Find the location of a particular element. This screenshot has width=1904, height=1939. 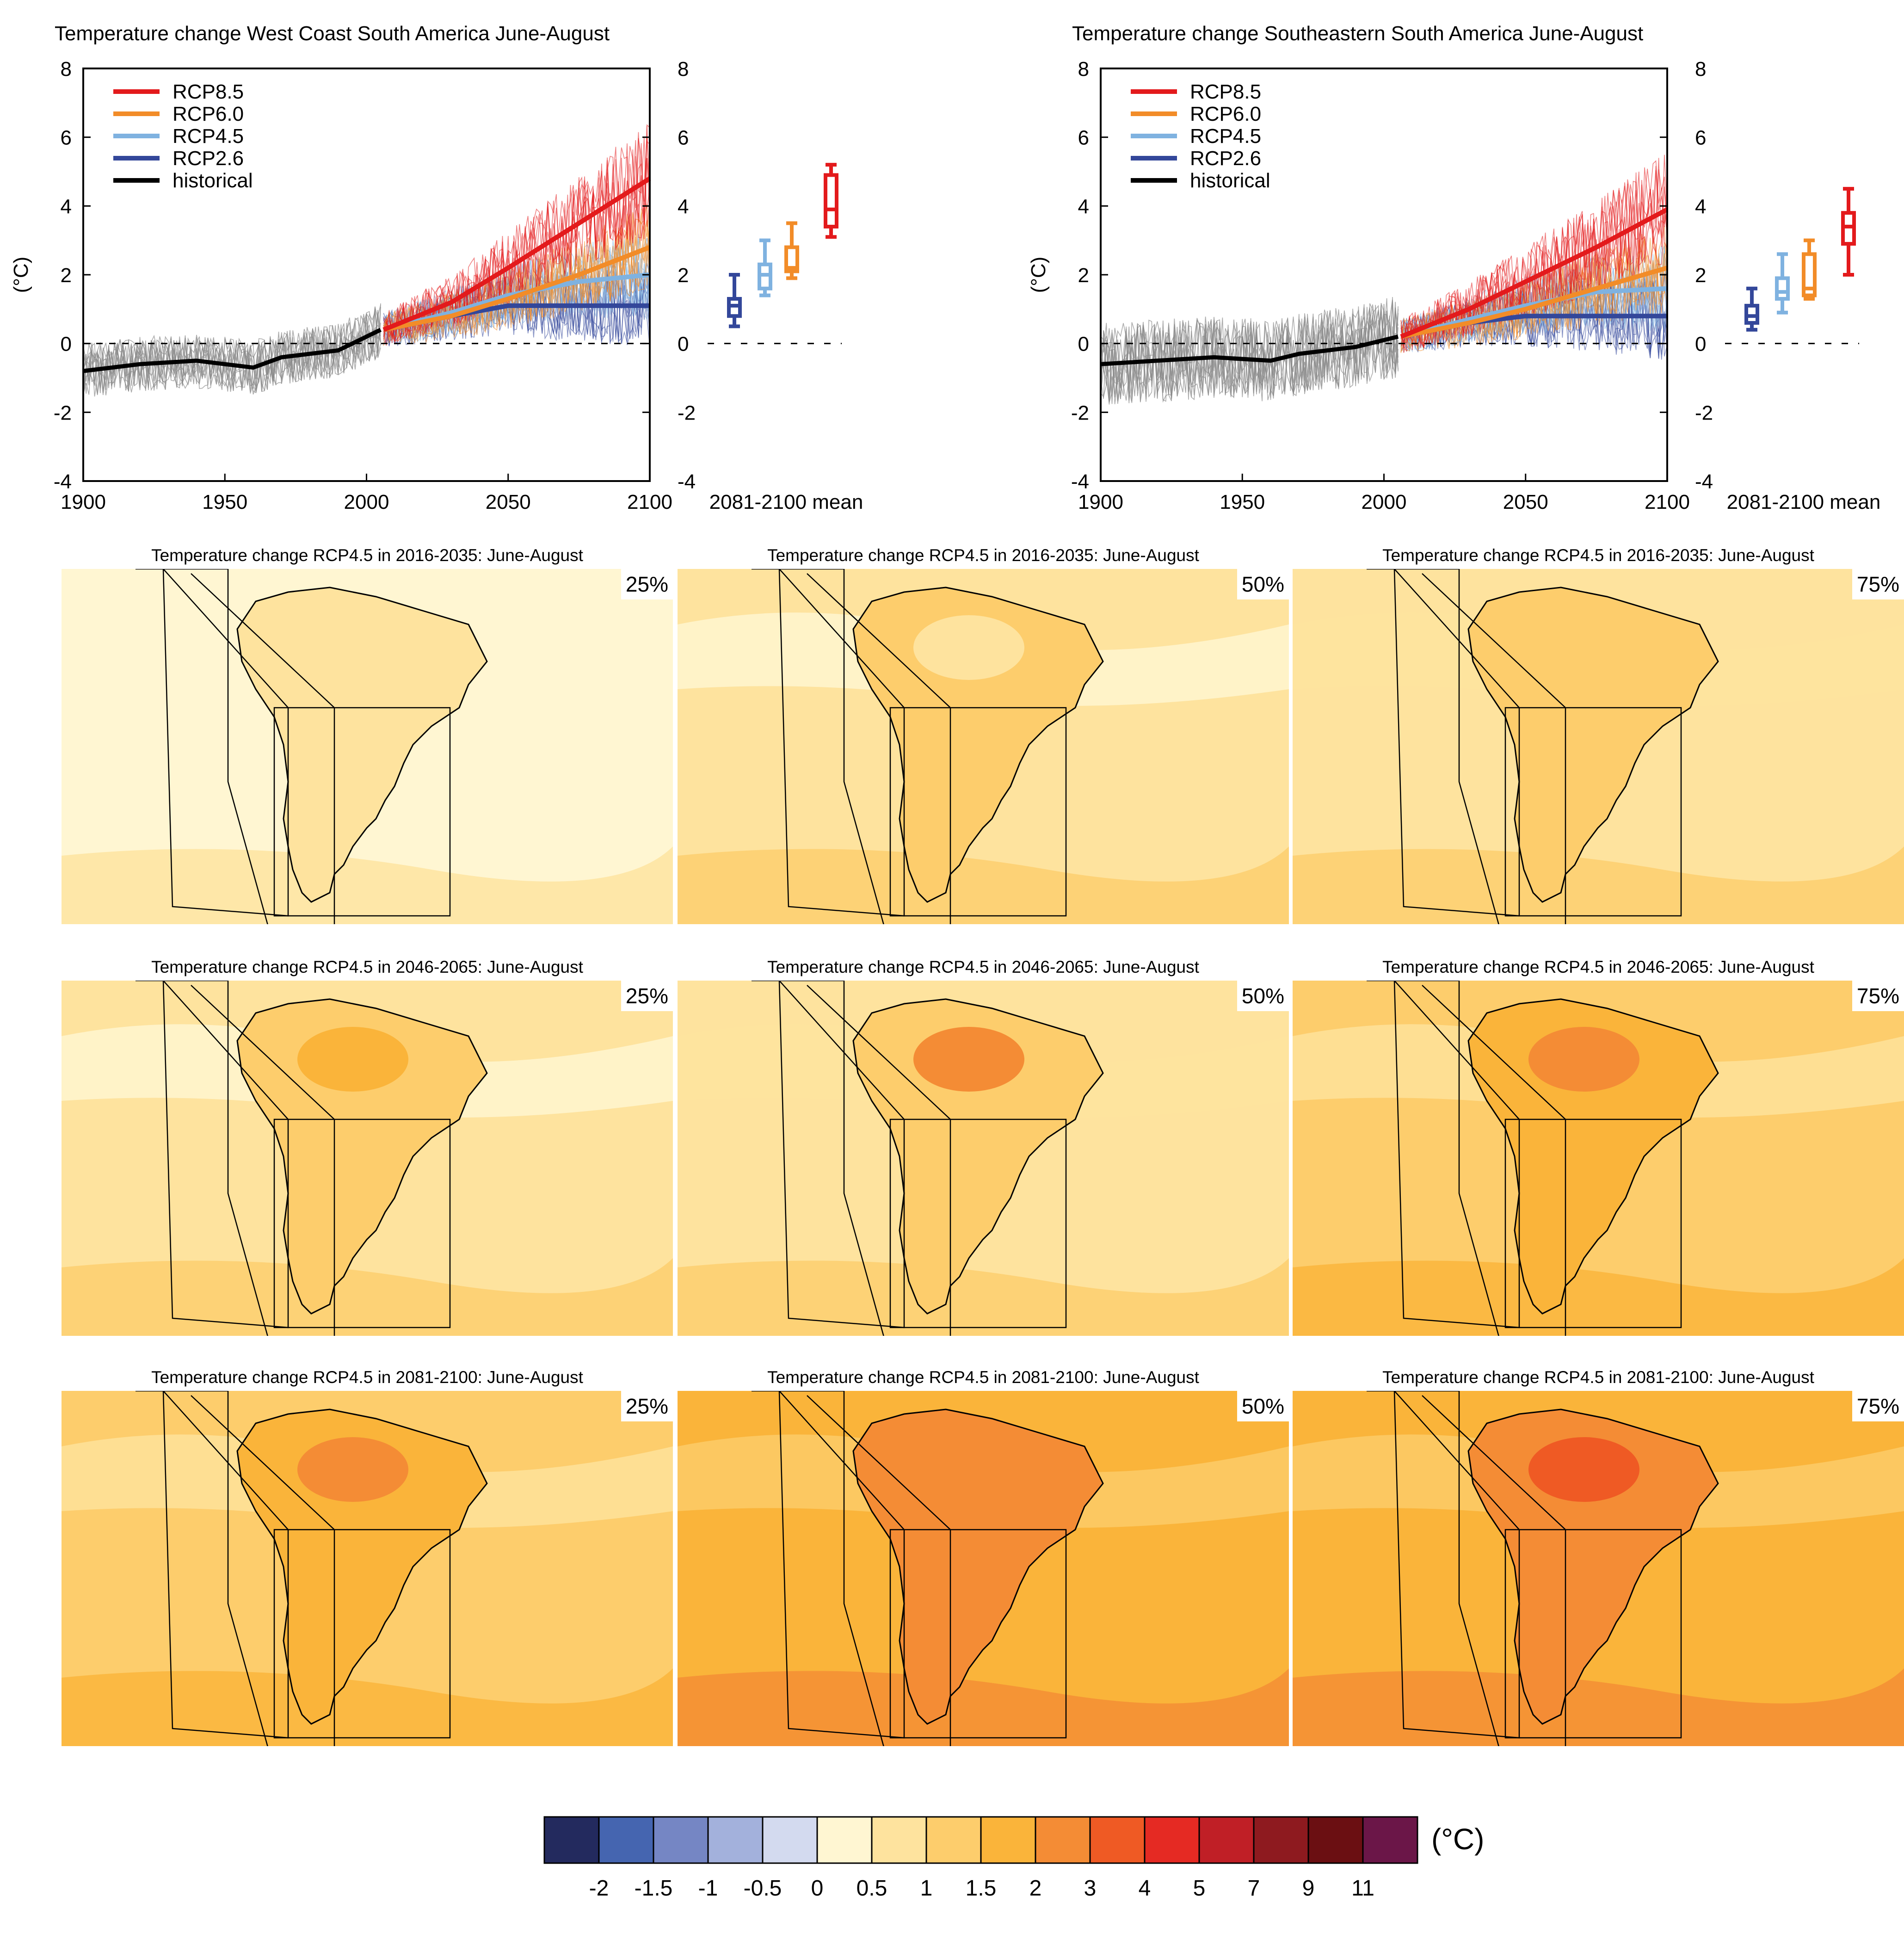

legend-label: RCP2.6 is located at coordinates (208, 158).